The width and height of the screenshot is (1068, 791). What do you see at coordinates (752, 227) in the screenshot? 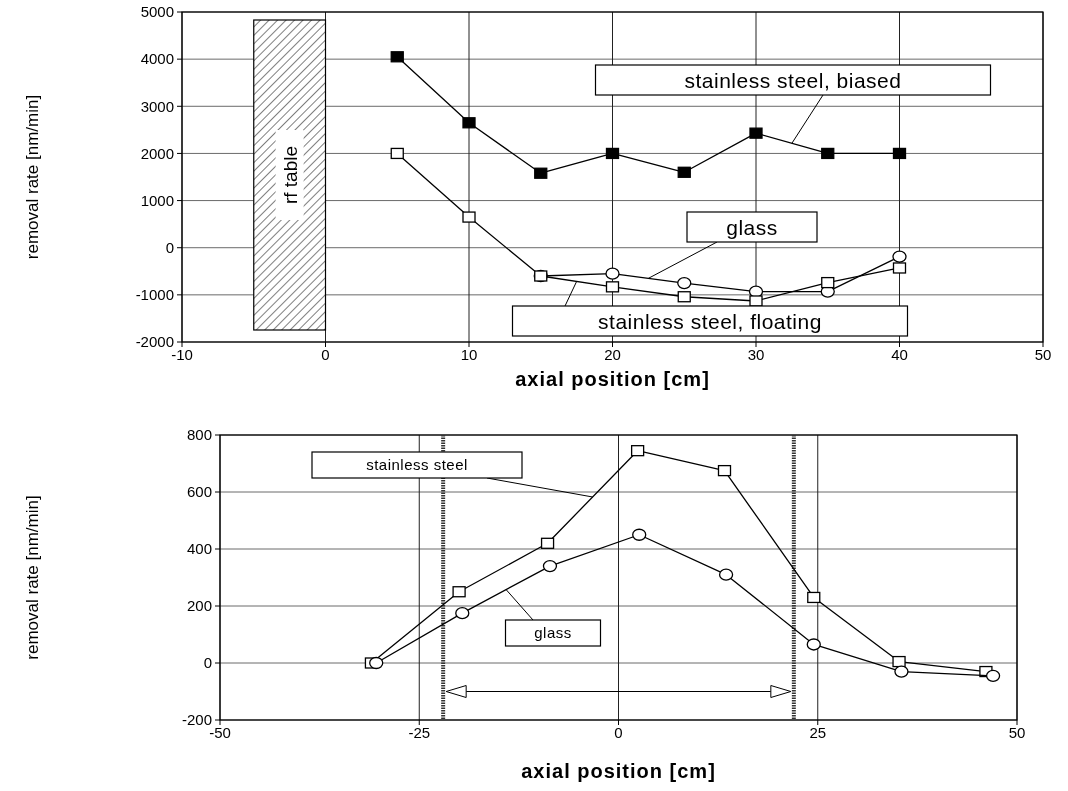
I see `text: glass` at bounding box center [752, 227].